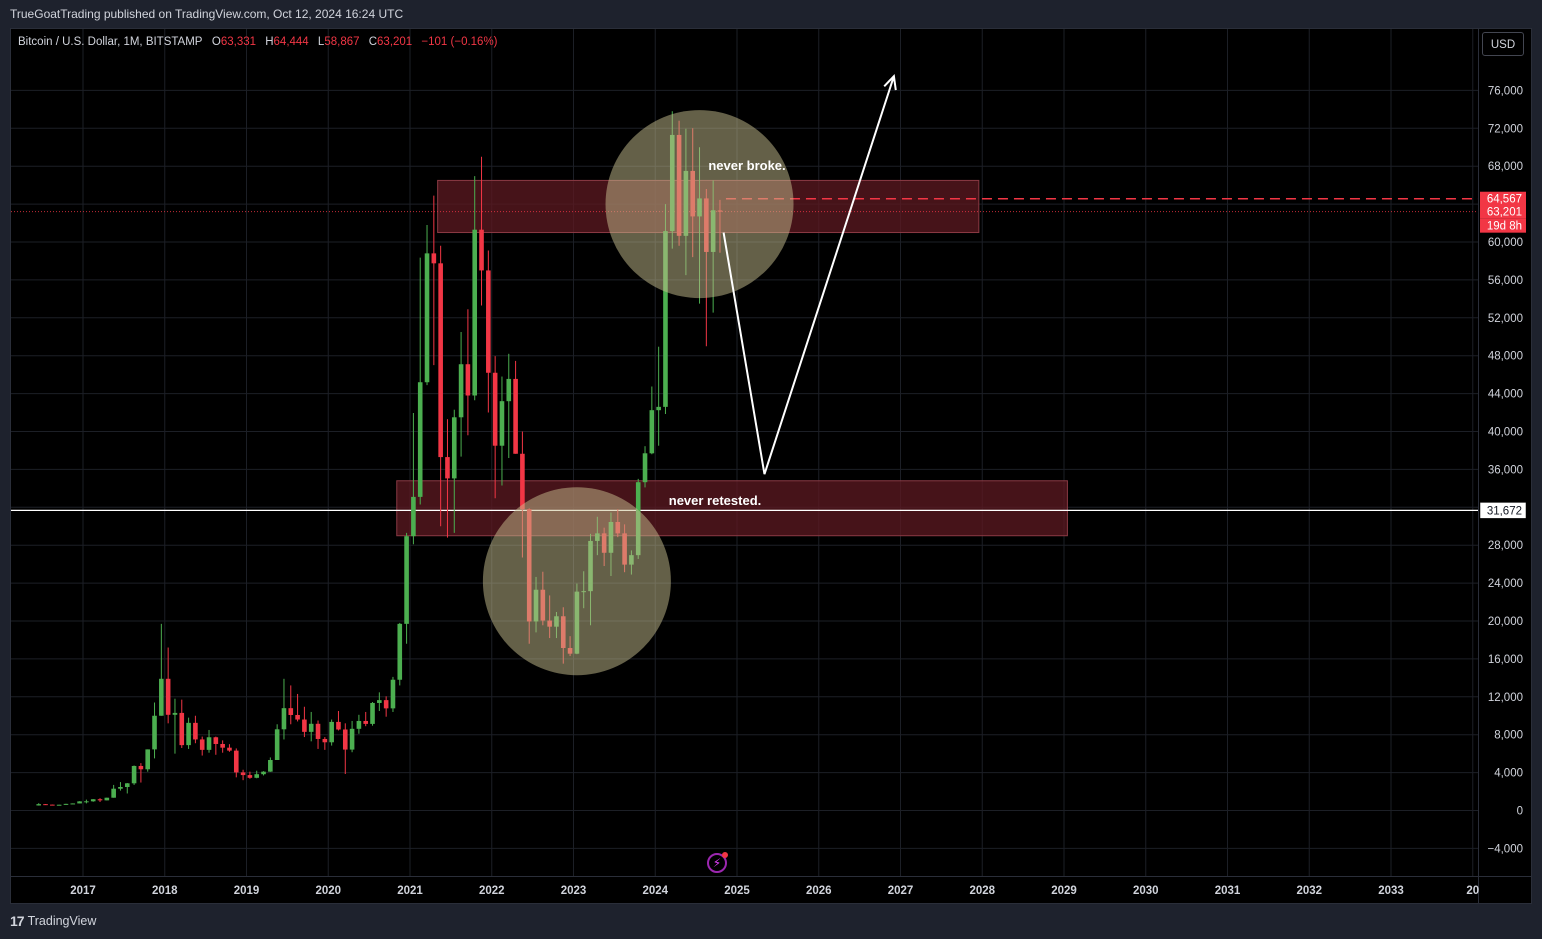 This screenshot has height=939, width=1542. Describe the element at coordinates (717, 862) in the screenshot. I see `lightning-icon: ⚡` at that location.